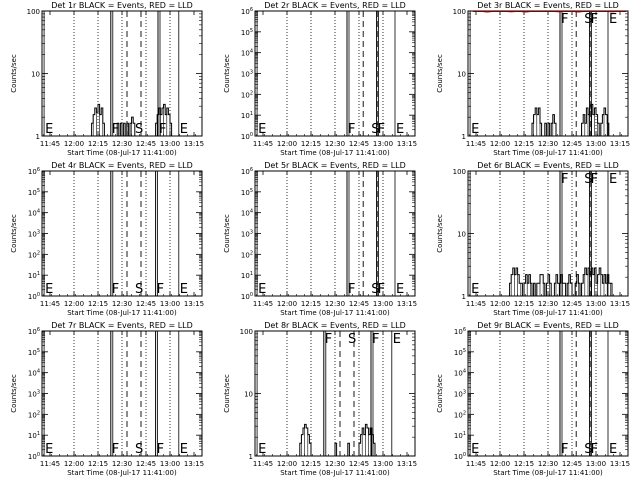 The image size is (640, 485). I want to click on lld-series, so click(549, 12).